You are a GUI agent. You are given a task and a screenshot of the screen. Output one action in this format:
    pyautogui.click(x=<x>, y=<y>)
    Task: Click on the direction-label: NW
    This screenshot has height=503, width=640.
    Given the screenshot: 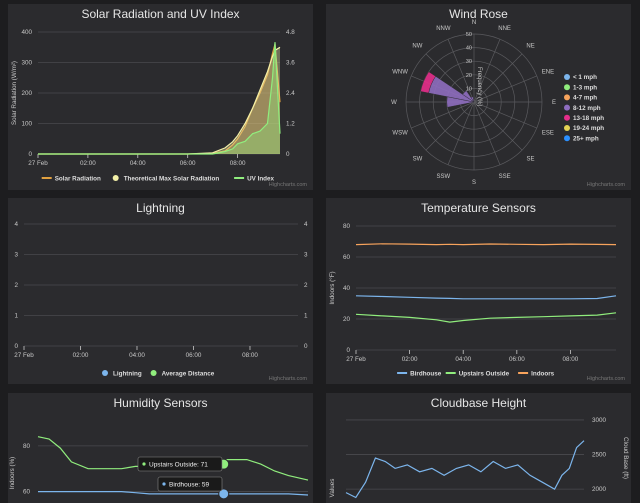 What is the action you would take?
    pyautogui.click(x=417, y=46)
    